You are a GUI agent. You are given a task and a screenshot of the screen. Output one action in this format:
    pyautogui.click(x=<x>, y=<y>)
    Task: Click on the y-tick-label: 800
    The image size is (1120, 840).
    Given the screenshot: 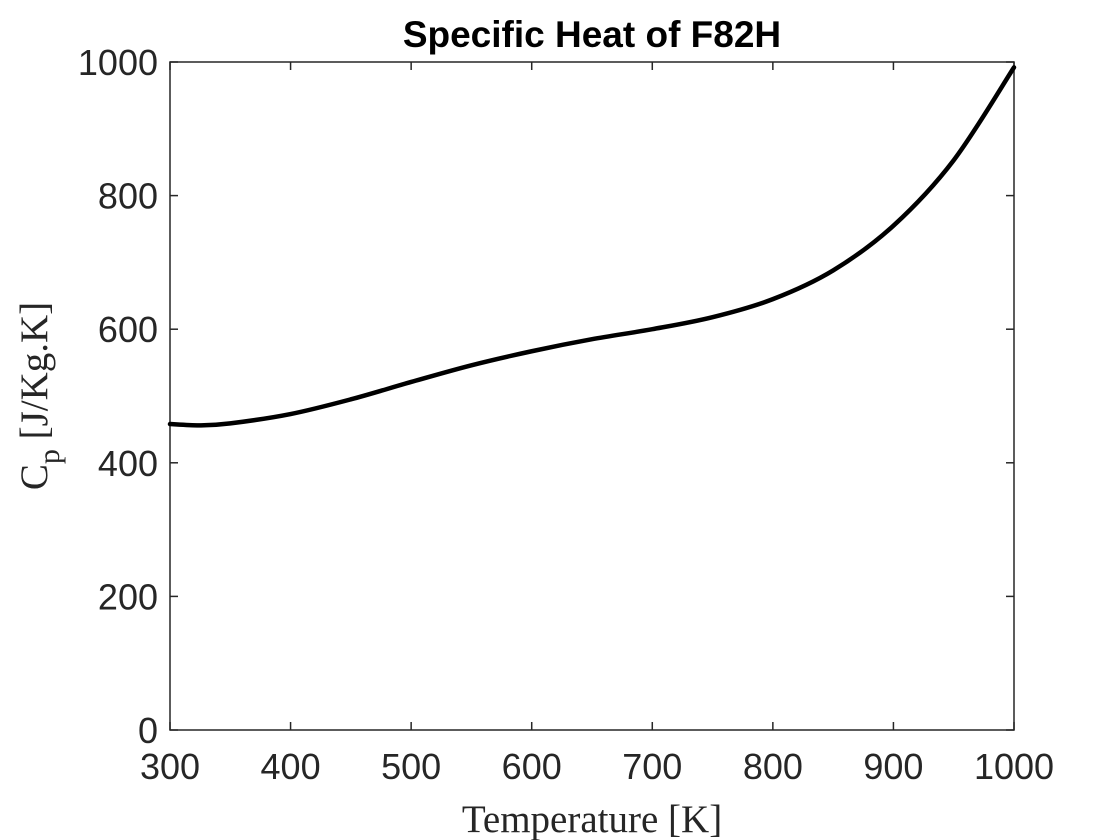 What is the action you would take?
    pyautogui.click(x=128, y=196)
    